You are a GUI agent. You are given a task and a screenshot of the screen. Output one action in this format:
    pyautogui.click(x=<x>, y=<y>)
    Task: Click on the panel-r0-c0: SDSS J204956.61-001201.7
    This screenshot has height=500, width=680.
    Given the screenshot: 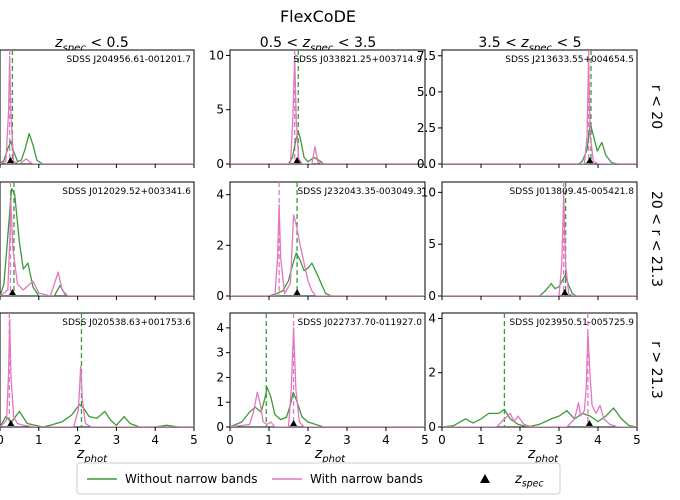 What is the action you would take?
    pyautogui.click(x=97, y=108)
    